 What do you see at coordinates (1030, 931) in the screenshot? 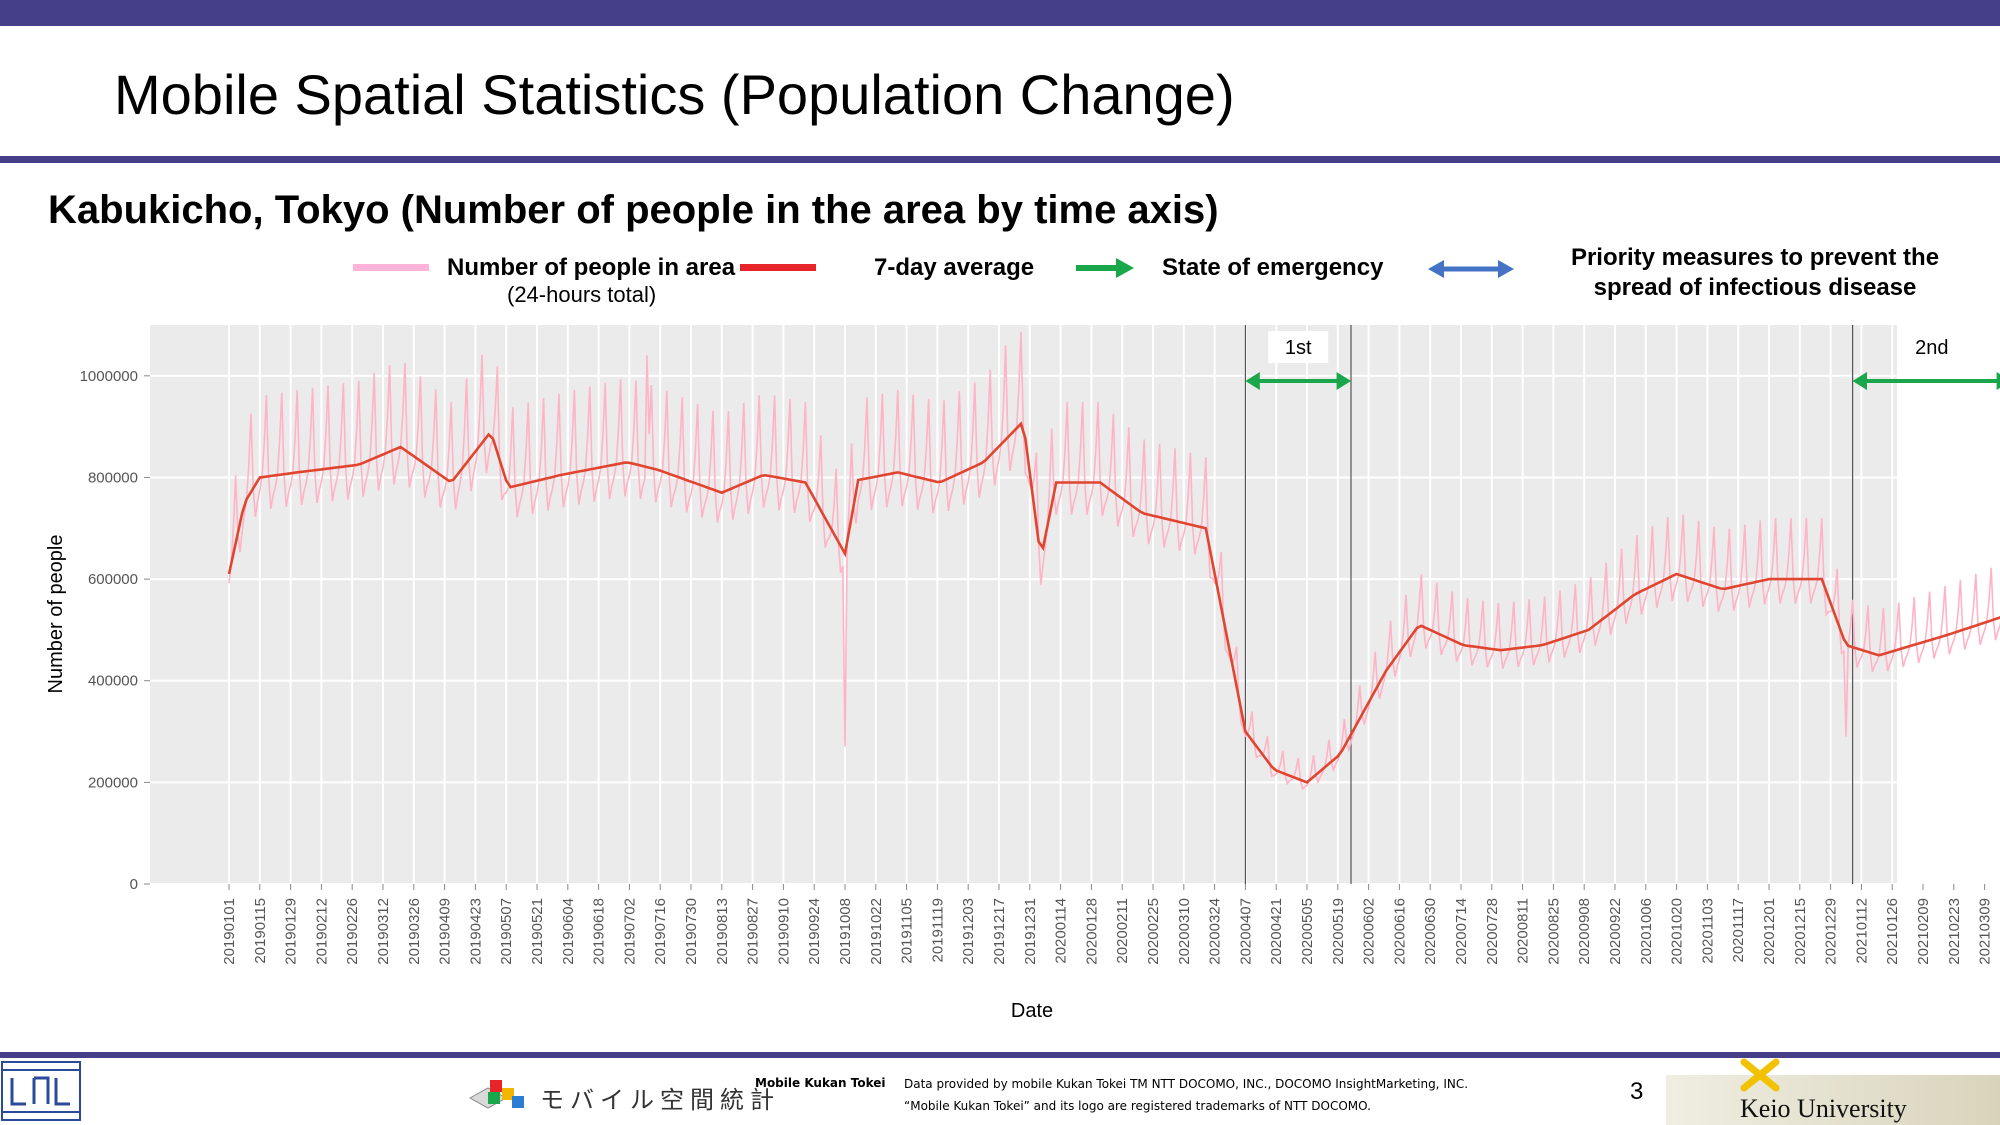
I see `x-tick-label: 20191231` at bounding box center [1030, 931].